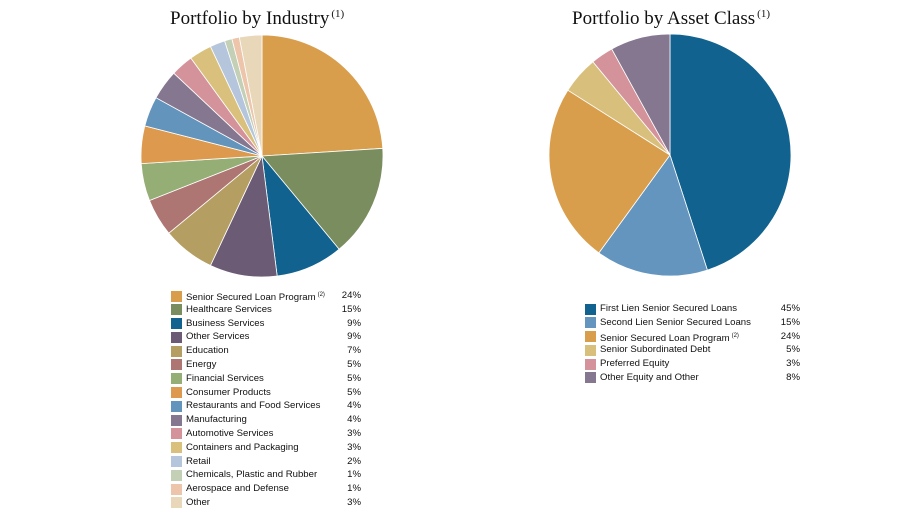 This screenshot has height=517, width=910. Describe the element at coordinates (354, 351) in the screenshot. I see `legend-value: 7%` at that location.